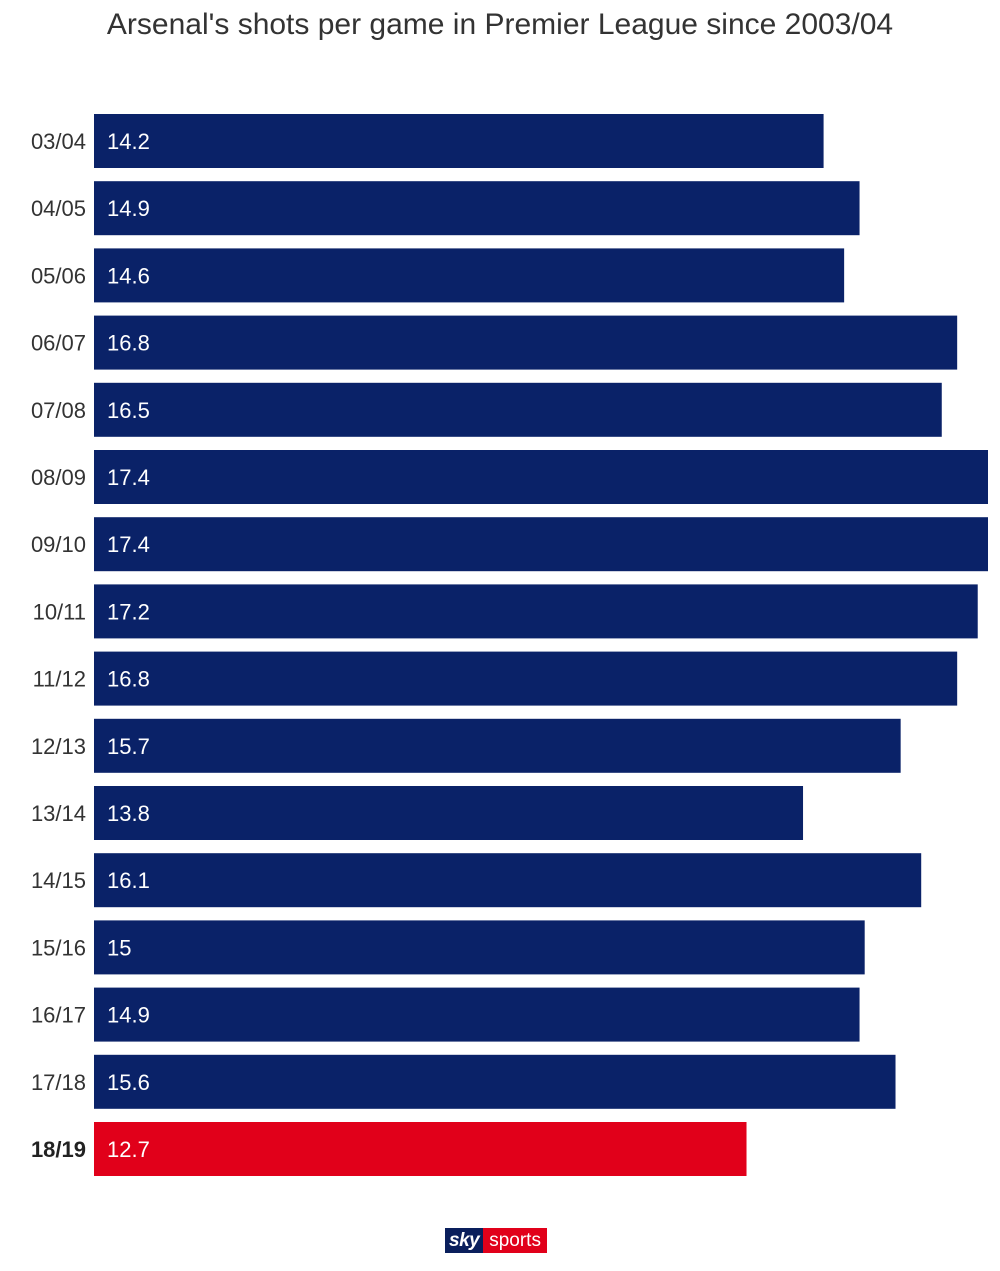 This screenshot has width=1000, height=1271. I want to click on value-label: 16.5, so click(128, 410).